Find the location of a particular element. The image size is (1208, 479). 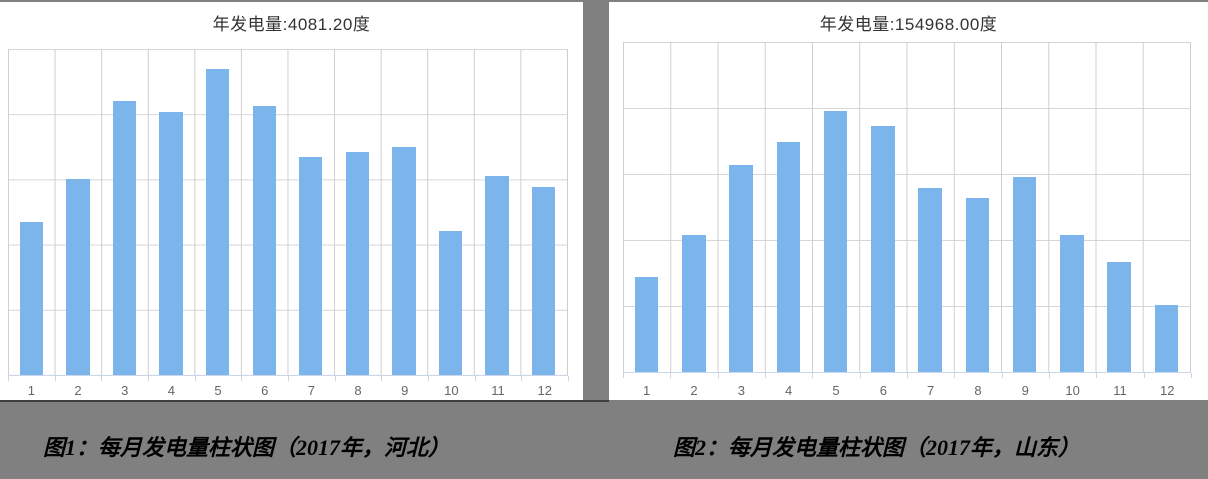

xaxis-label-2: 2 is located at coordinates (78, 390).